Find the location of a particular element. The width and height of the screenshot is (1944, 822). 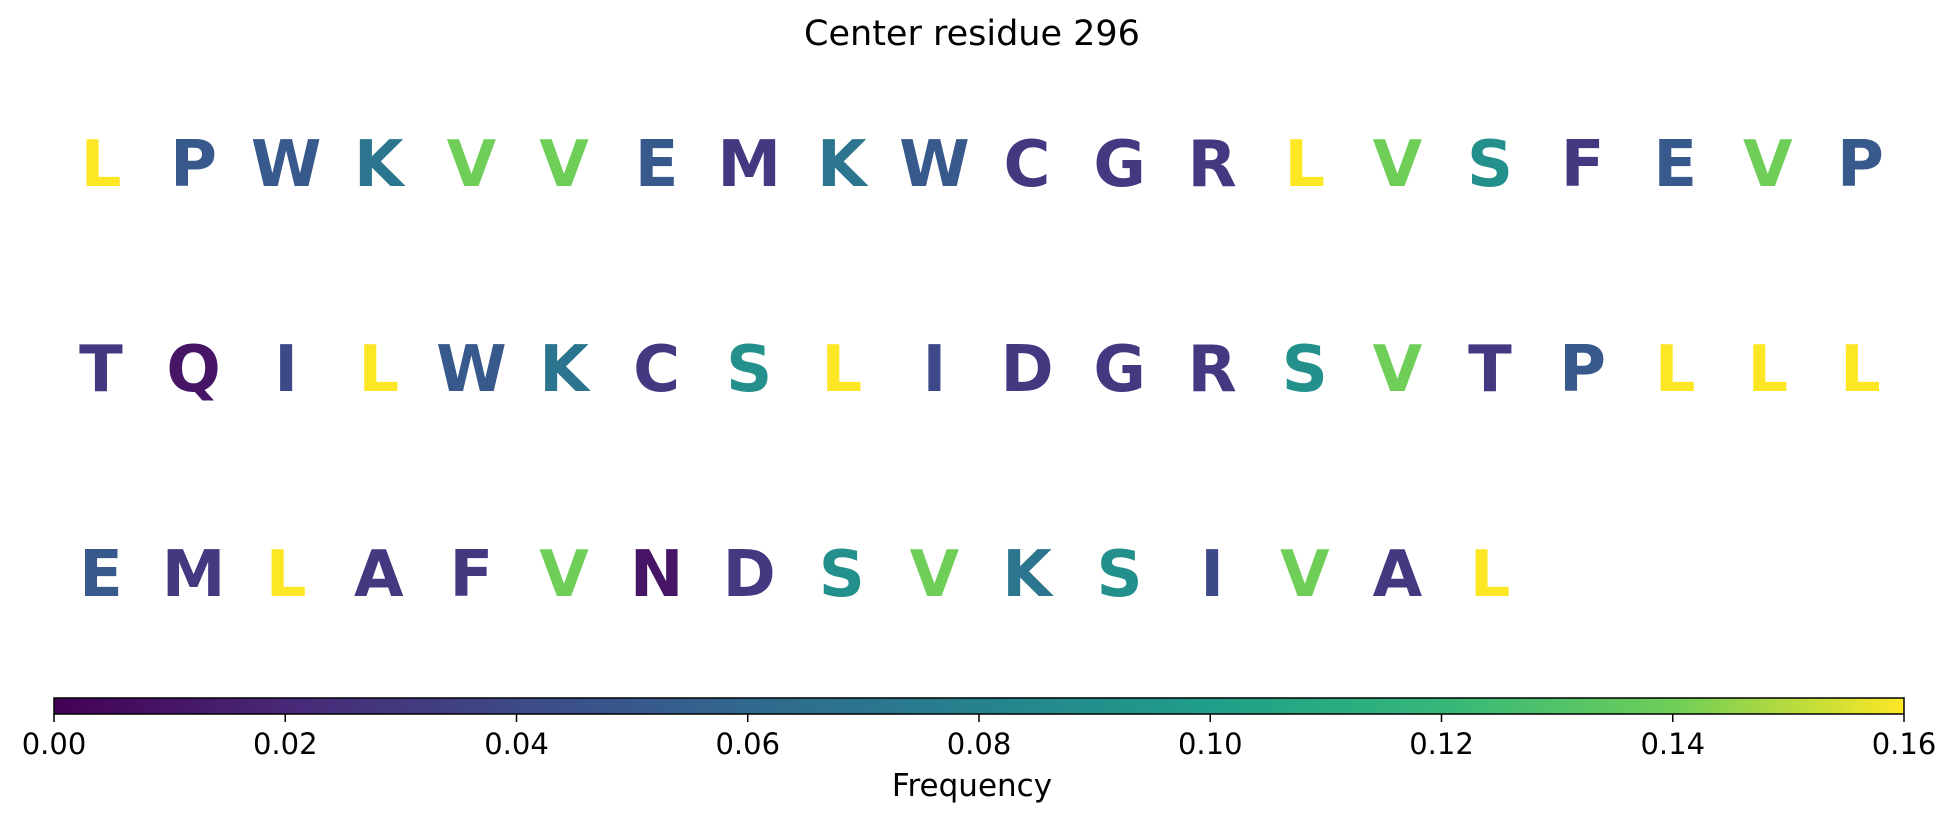

colorbar-tick-label: 0.12 is located at coordinates (1441, 744).